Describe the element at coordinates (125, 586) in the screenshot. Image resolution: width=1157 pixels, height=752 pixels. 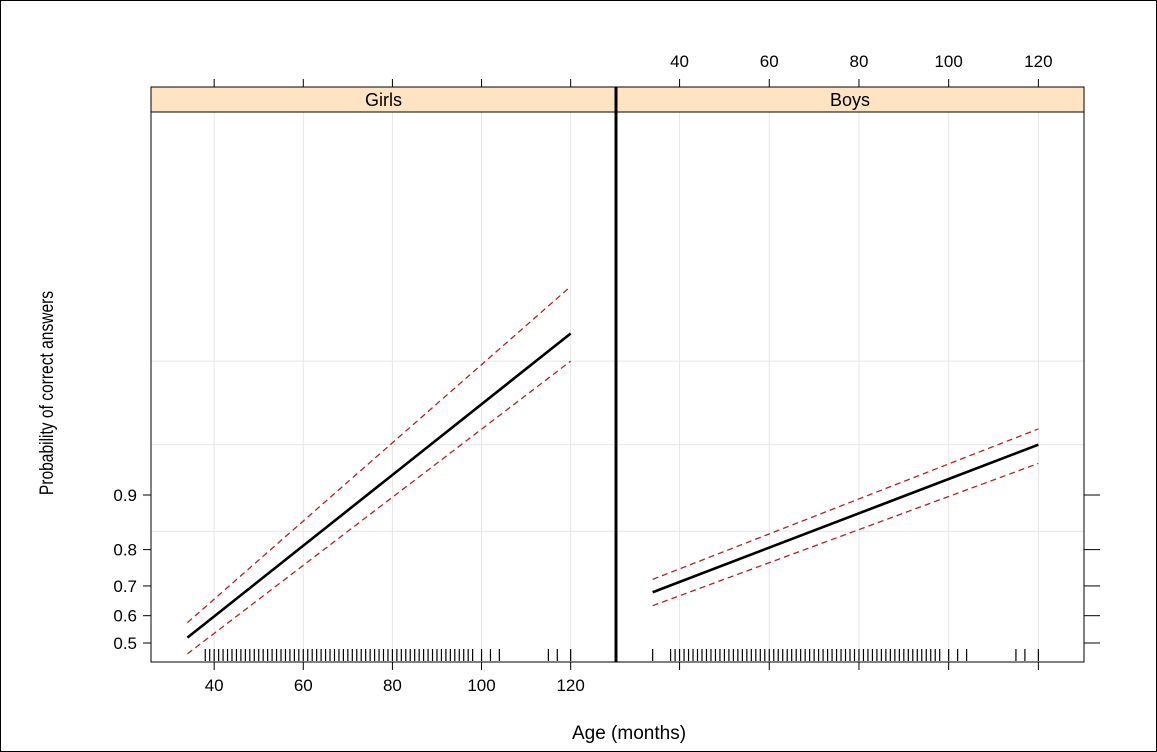
I see `y-axis-tick-label: 0.7` at that location.